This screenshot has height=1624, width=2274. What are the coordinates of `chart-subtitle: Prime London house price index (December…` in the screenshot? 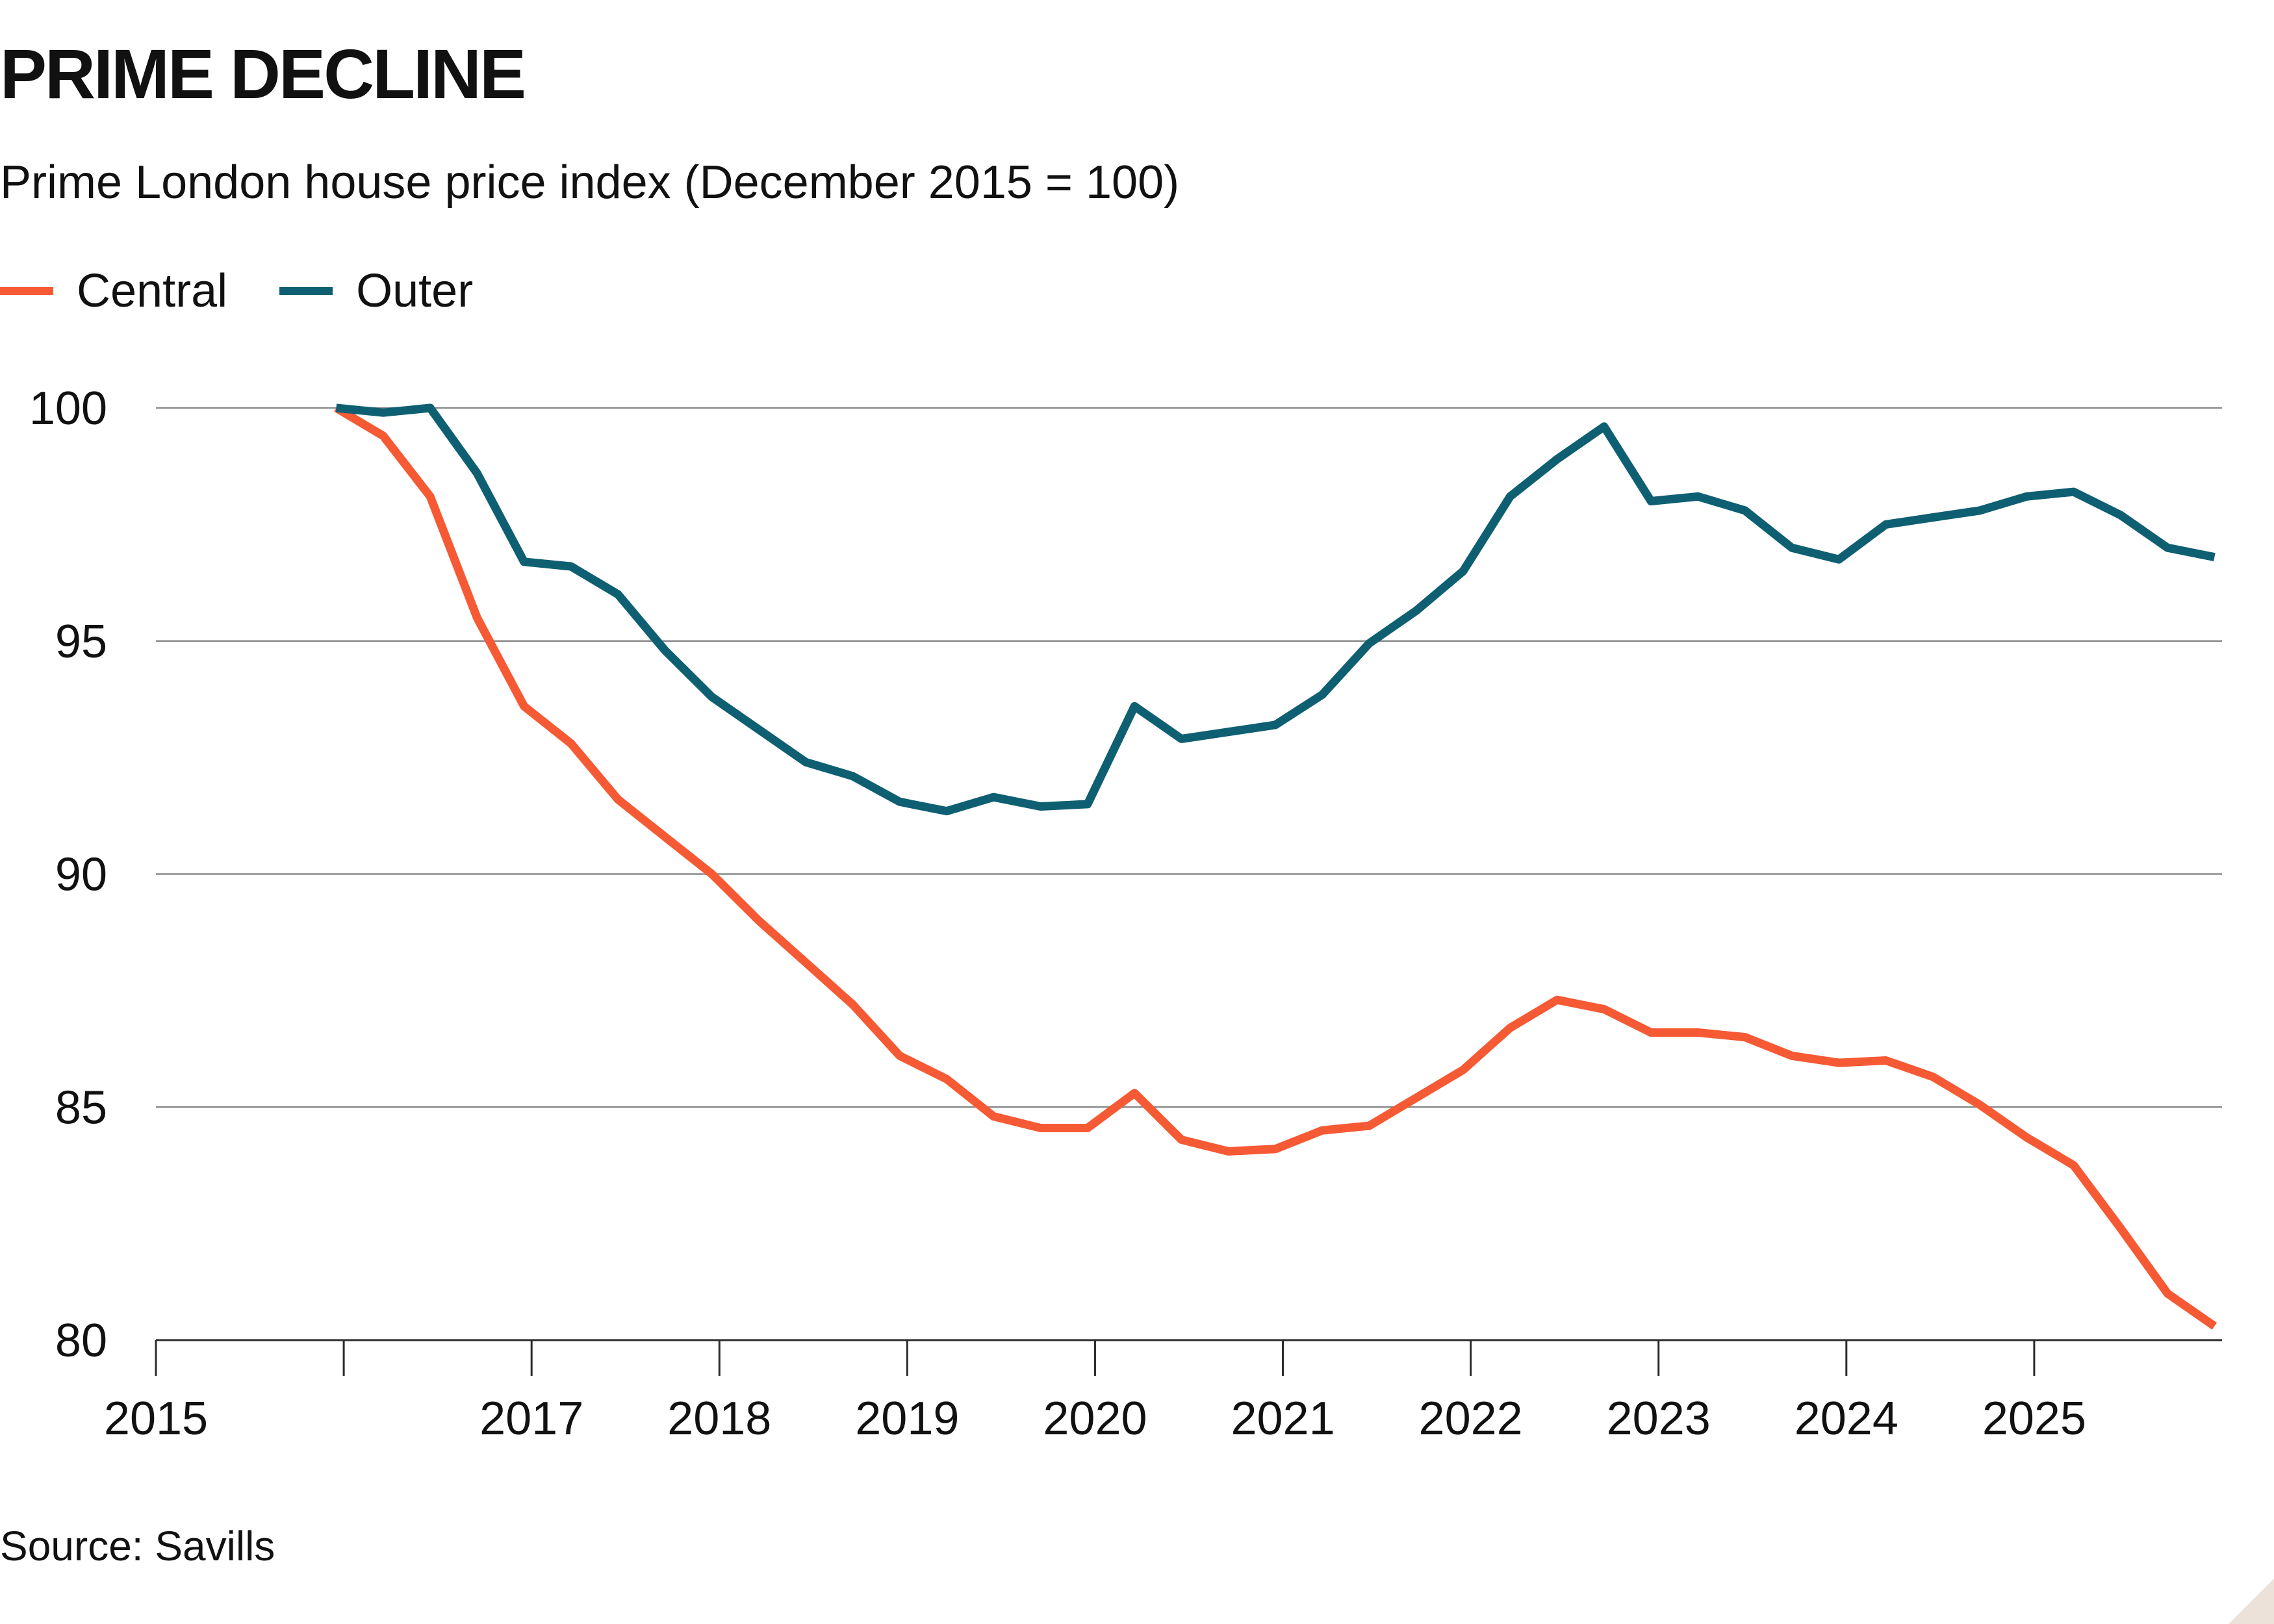 It's located at (590, 183).